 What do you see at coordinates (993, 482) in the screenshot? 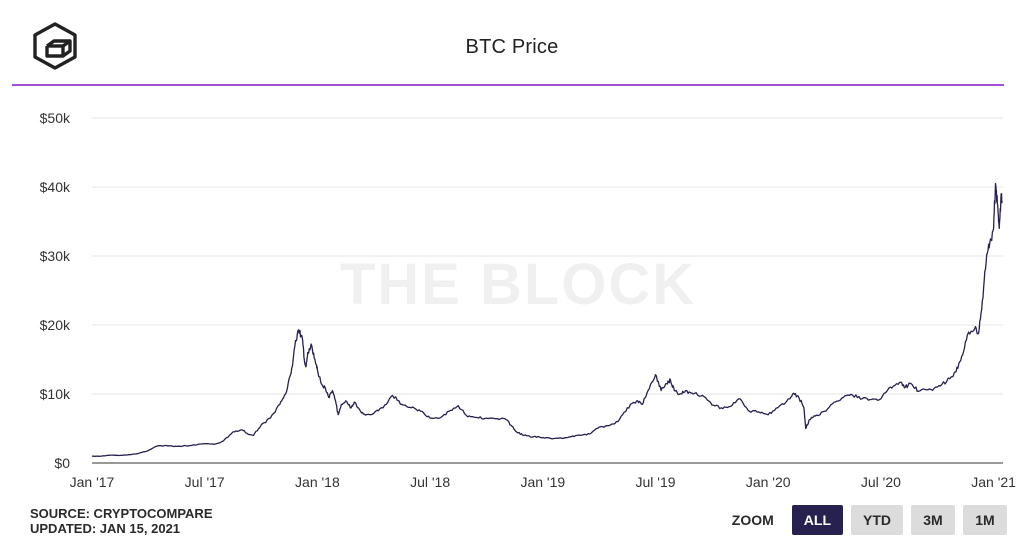
I see `x-tick-label: Jan '21` at bounding box center [993, 482].